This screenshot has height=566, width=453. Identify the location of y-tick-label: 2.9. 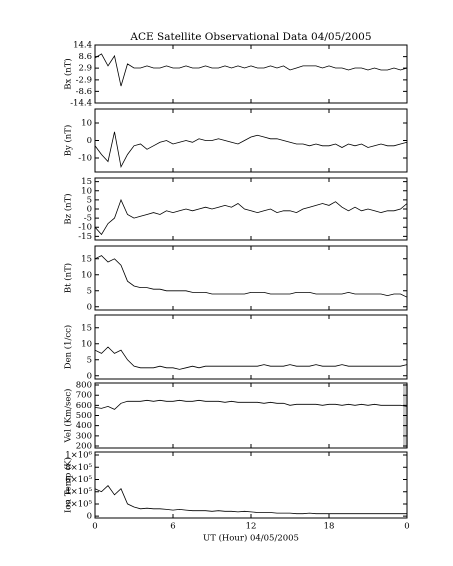
(85, 69).